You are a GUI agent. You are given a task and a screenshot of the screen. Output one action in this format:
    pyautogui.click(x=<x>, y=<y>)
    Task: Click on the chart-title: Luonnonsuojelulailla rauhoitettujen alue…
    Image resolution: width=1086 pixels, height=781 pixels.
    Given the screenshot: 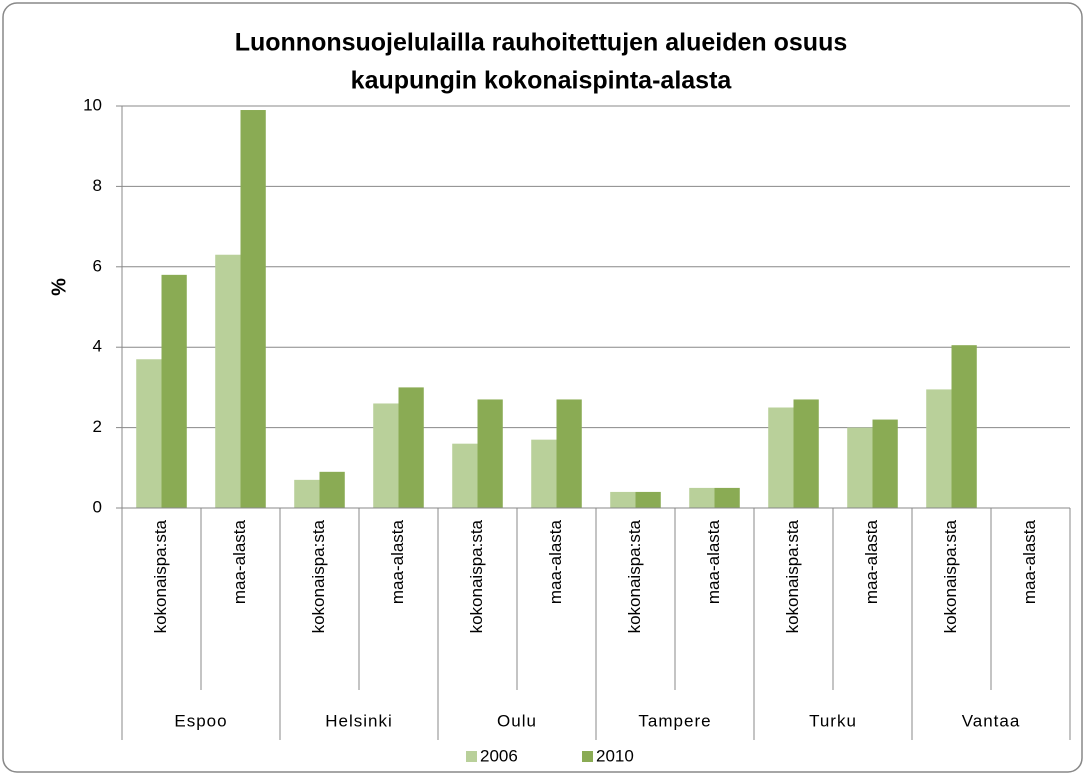 What is the action you would take?
    pyautogui.click(x=541, y=43)
    